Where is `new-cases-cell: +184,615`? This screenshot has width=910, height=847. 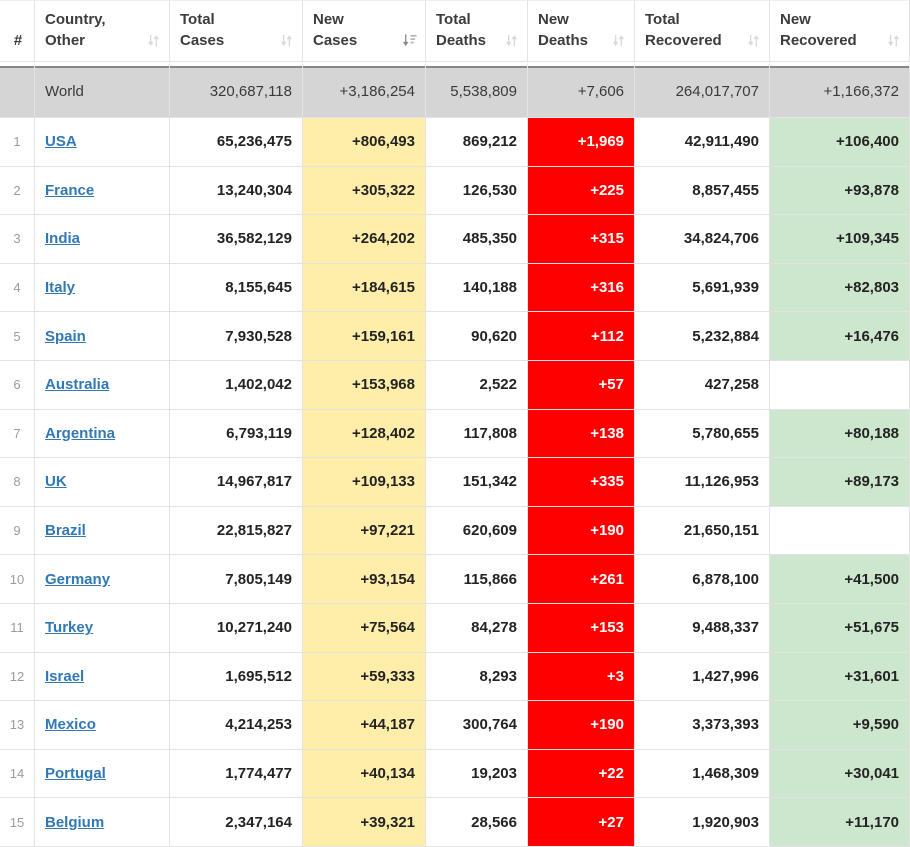
new-cases-cell: +184,615 is located at coordinates (364, 288).